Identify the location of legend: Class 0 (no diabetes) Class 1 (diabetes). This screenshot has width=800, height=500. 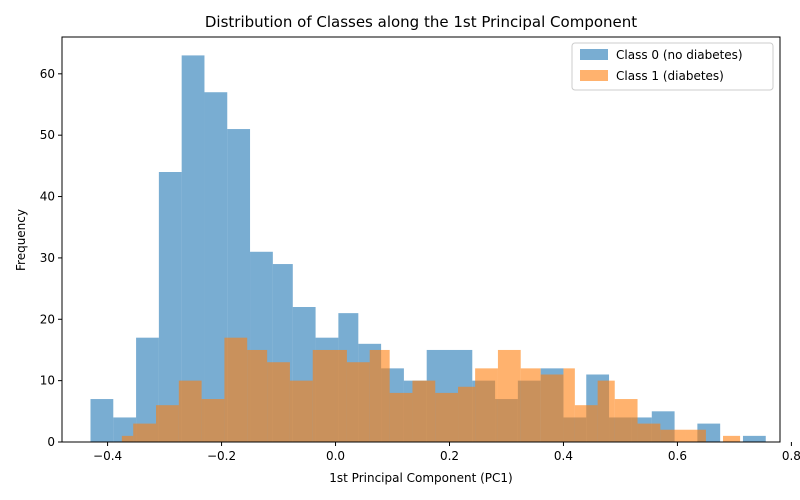
(672, 66).